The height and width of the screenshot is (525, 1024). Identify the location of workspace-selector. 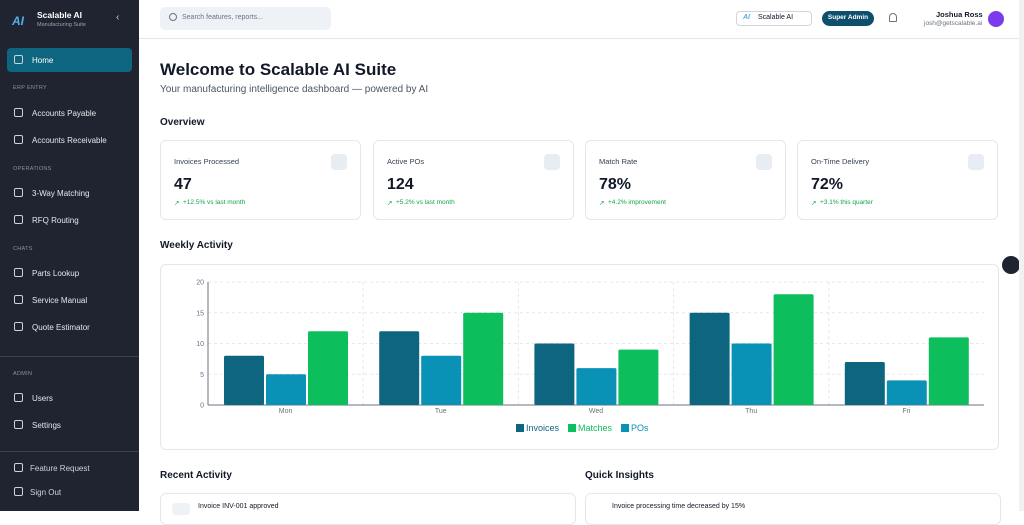
(774, 18).